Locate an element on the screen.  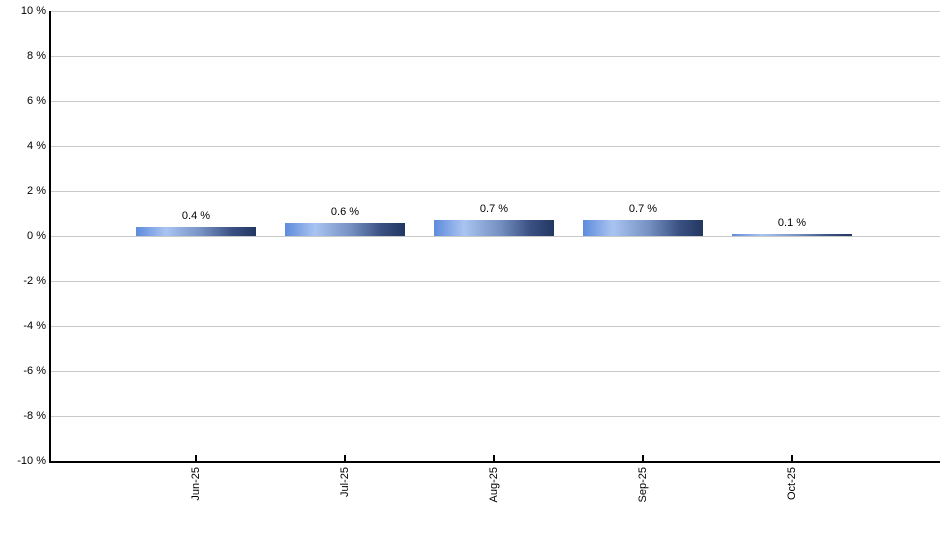
y-axis-label: -6 % is located at coordinates (34, 371).